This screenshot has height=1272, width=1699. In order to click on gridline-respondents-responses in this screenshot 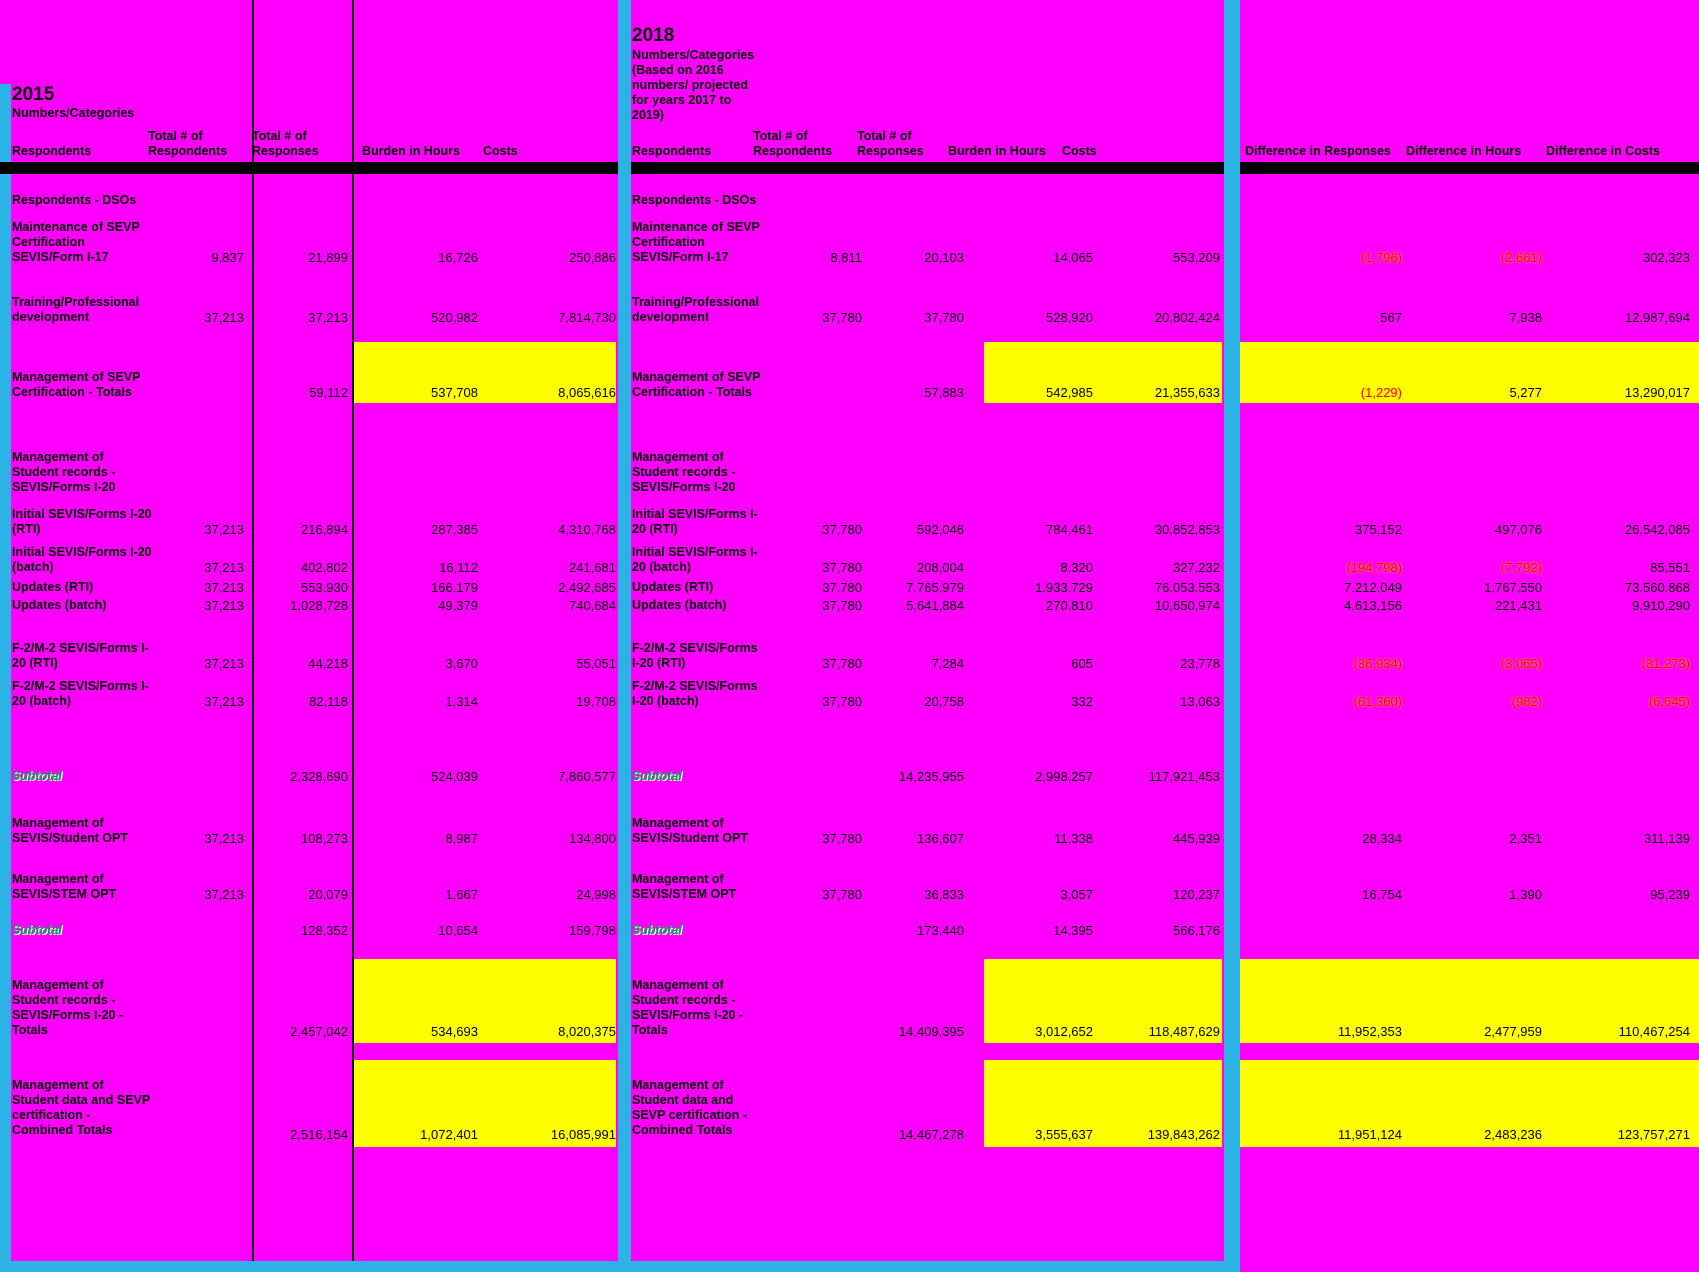, I will do `click(253, 630)`.